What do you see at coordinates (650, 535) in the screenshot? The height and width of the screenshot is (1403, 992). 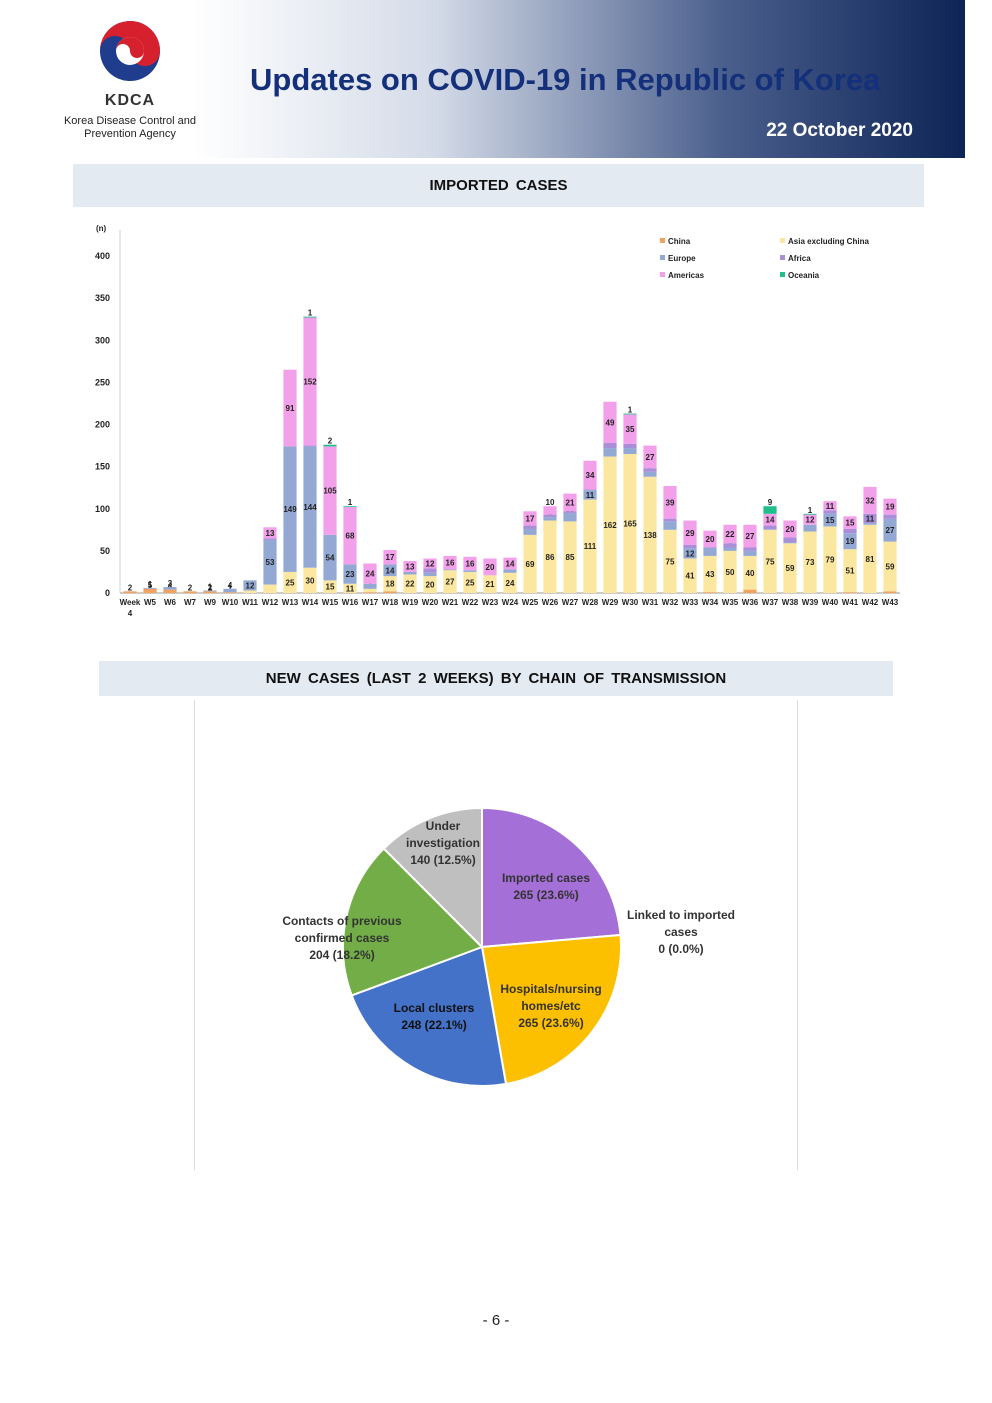 I see `data-label: 138` at bounding box center [650, 535].